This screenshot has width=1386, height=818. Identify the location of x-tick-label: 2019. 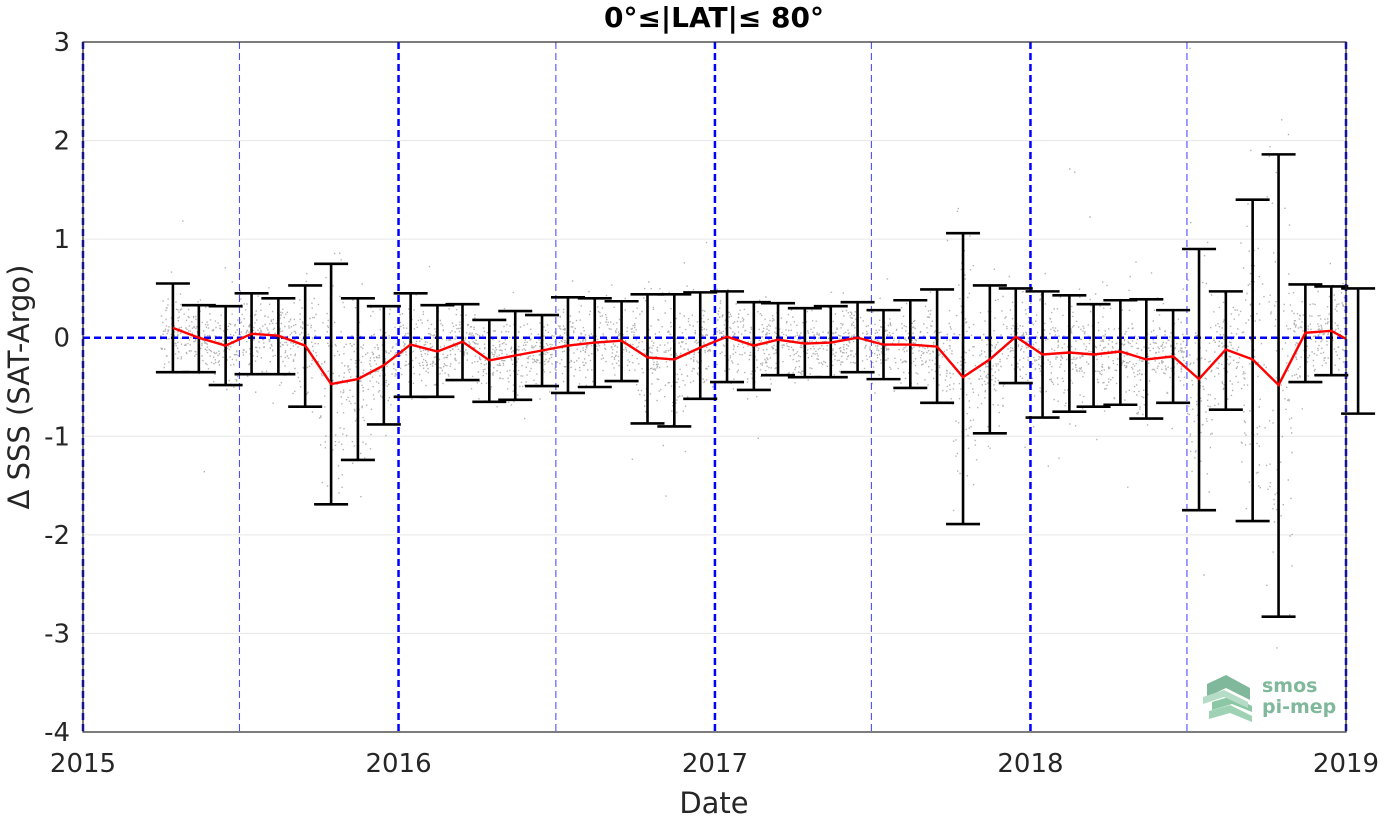
(1346, 764).